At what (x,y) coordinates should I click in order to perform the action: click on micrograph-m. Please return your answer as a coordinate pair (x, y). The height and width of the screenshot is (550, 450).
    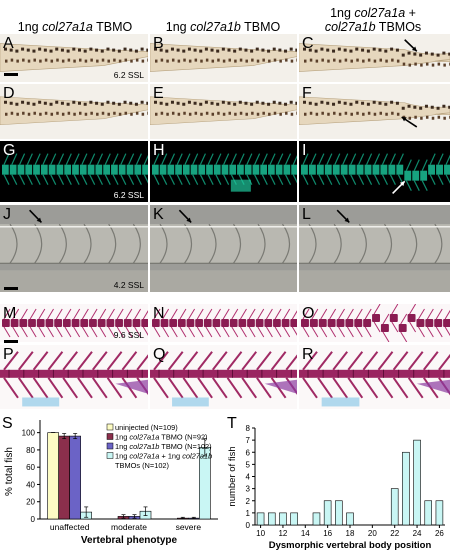
    Looking at the image, I should click on (74, 323).